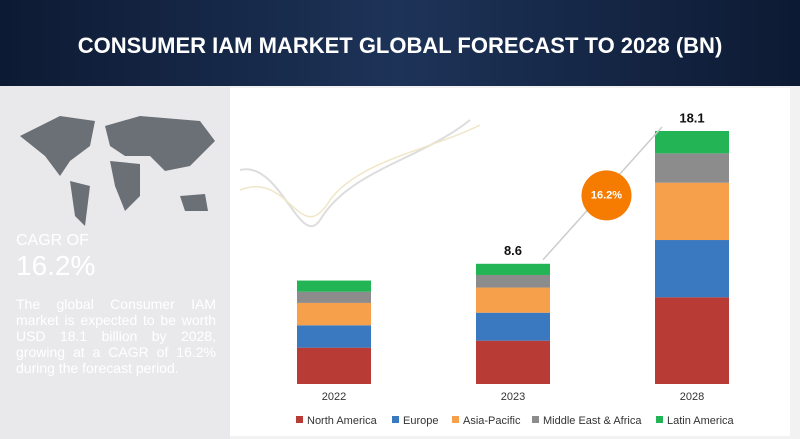 This screenshot has height=439, width=800. Describe the element at coordinates (513, 250) in the screenshot. I see `total-label: 8.6` at that location.